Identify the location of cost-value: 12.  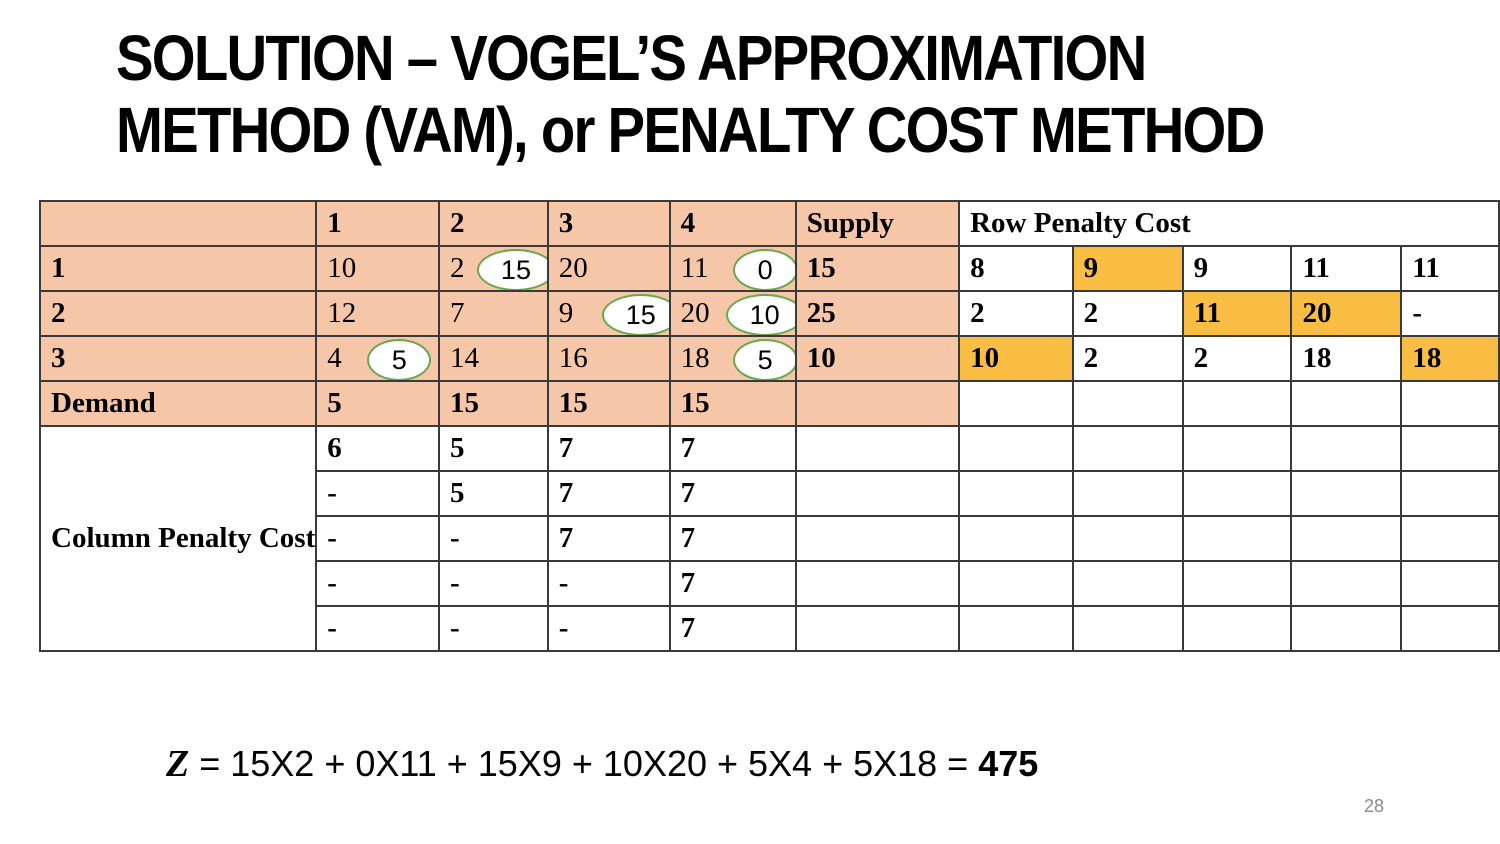
(342, 313).